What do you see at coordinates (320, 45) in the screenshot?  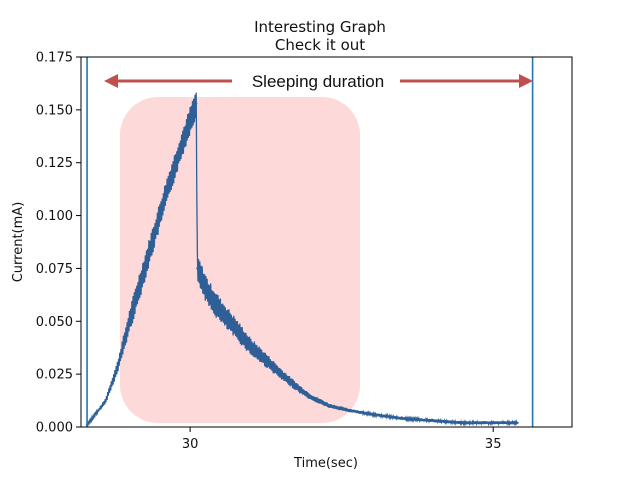 I see `chart-subtitle: Check it out` at bounding box center [320, 45].